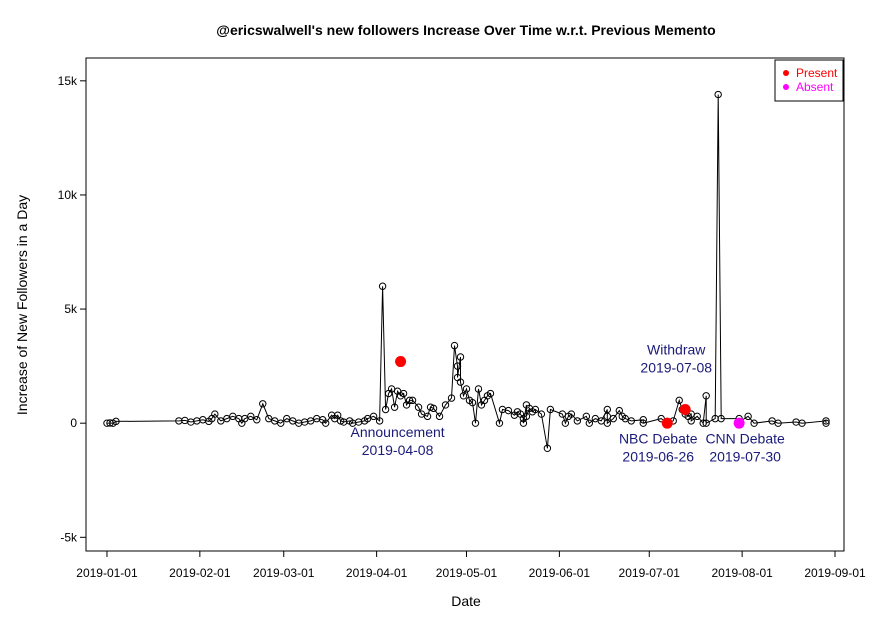  What do you see at coordinates (377, 573) in the screenshot?
I see `x-tick-label: 2019-04-01` at bounding box center [377, 573].